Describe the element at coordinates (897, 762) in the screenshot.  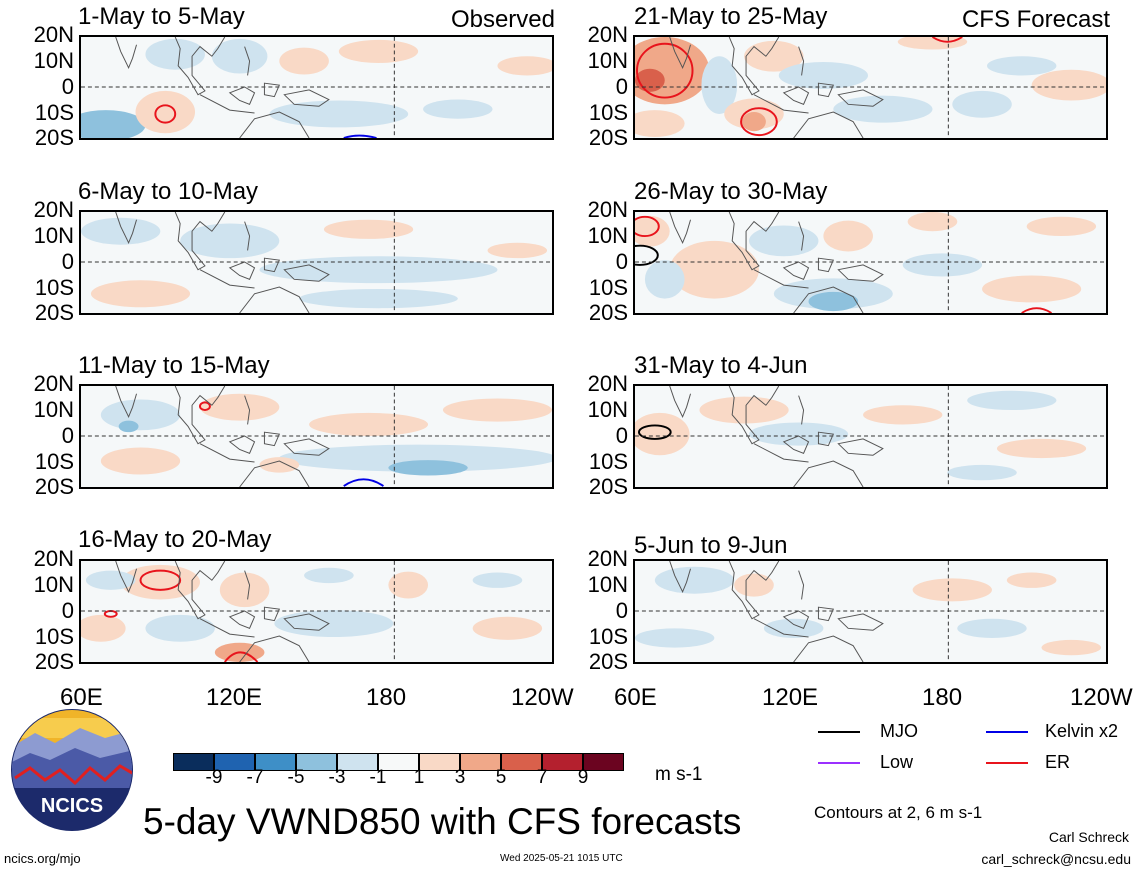
I see `legend-low-label: Low` at that location.